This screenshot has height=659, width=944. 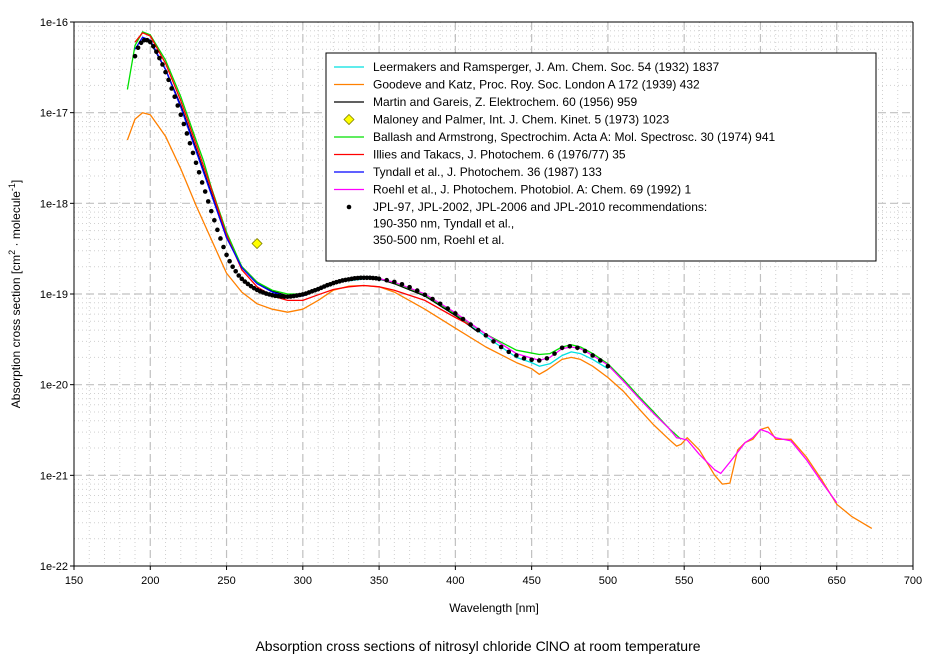 What do you see at coordinates (493, 576) in the screenshot?
I see `x-ticks: 150 200 250 300 350 400 450 500 550 600 650 700` at bounding box center [493, 576].